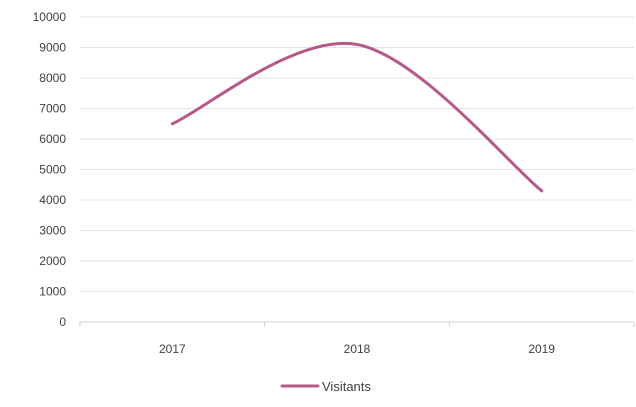  Describe the element at coordinates (346, 386) in the screenshot. I see `legend-label: Visitants` at that location.